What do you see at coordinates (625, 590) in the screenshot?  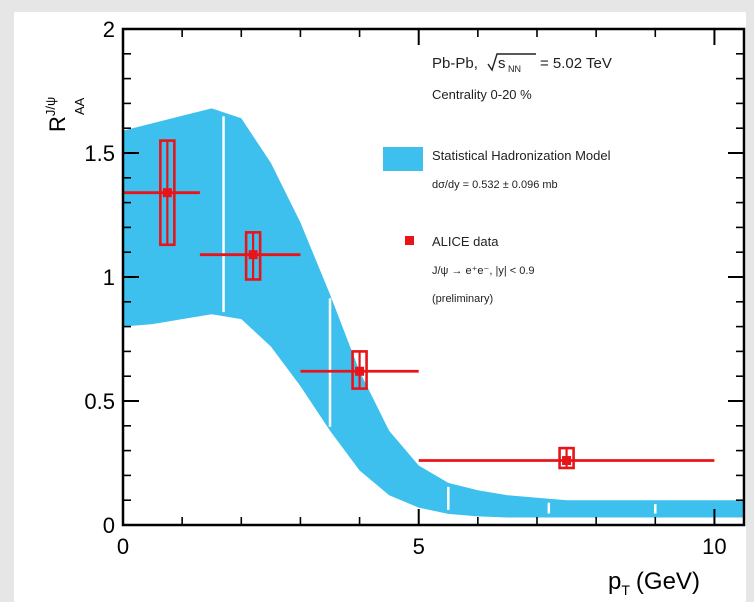 I see `x-axis-title-sub: T` at bounding box center [625, 590].